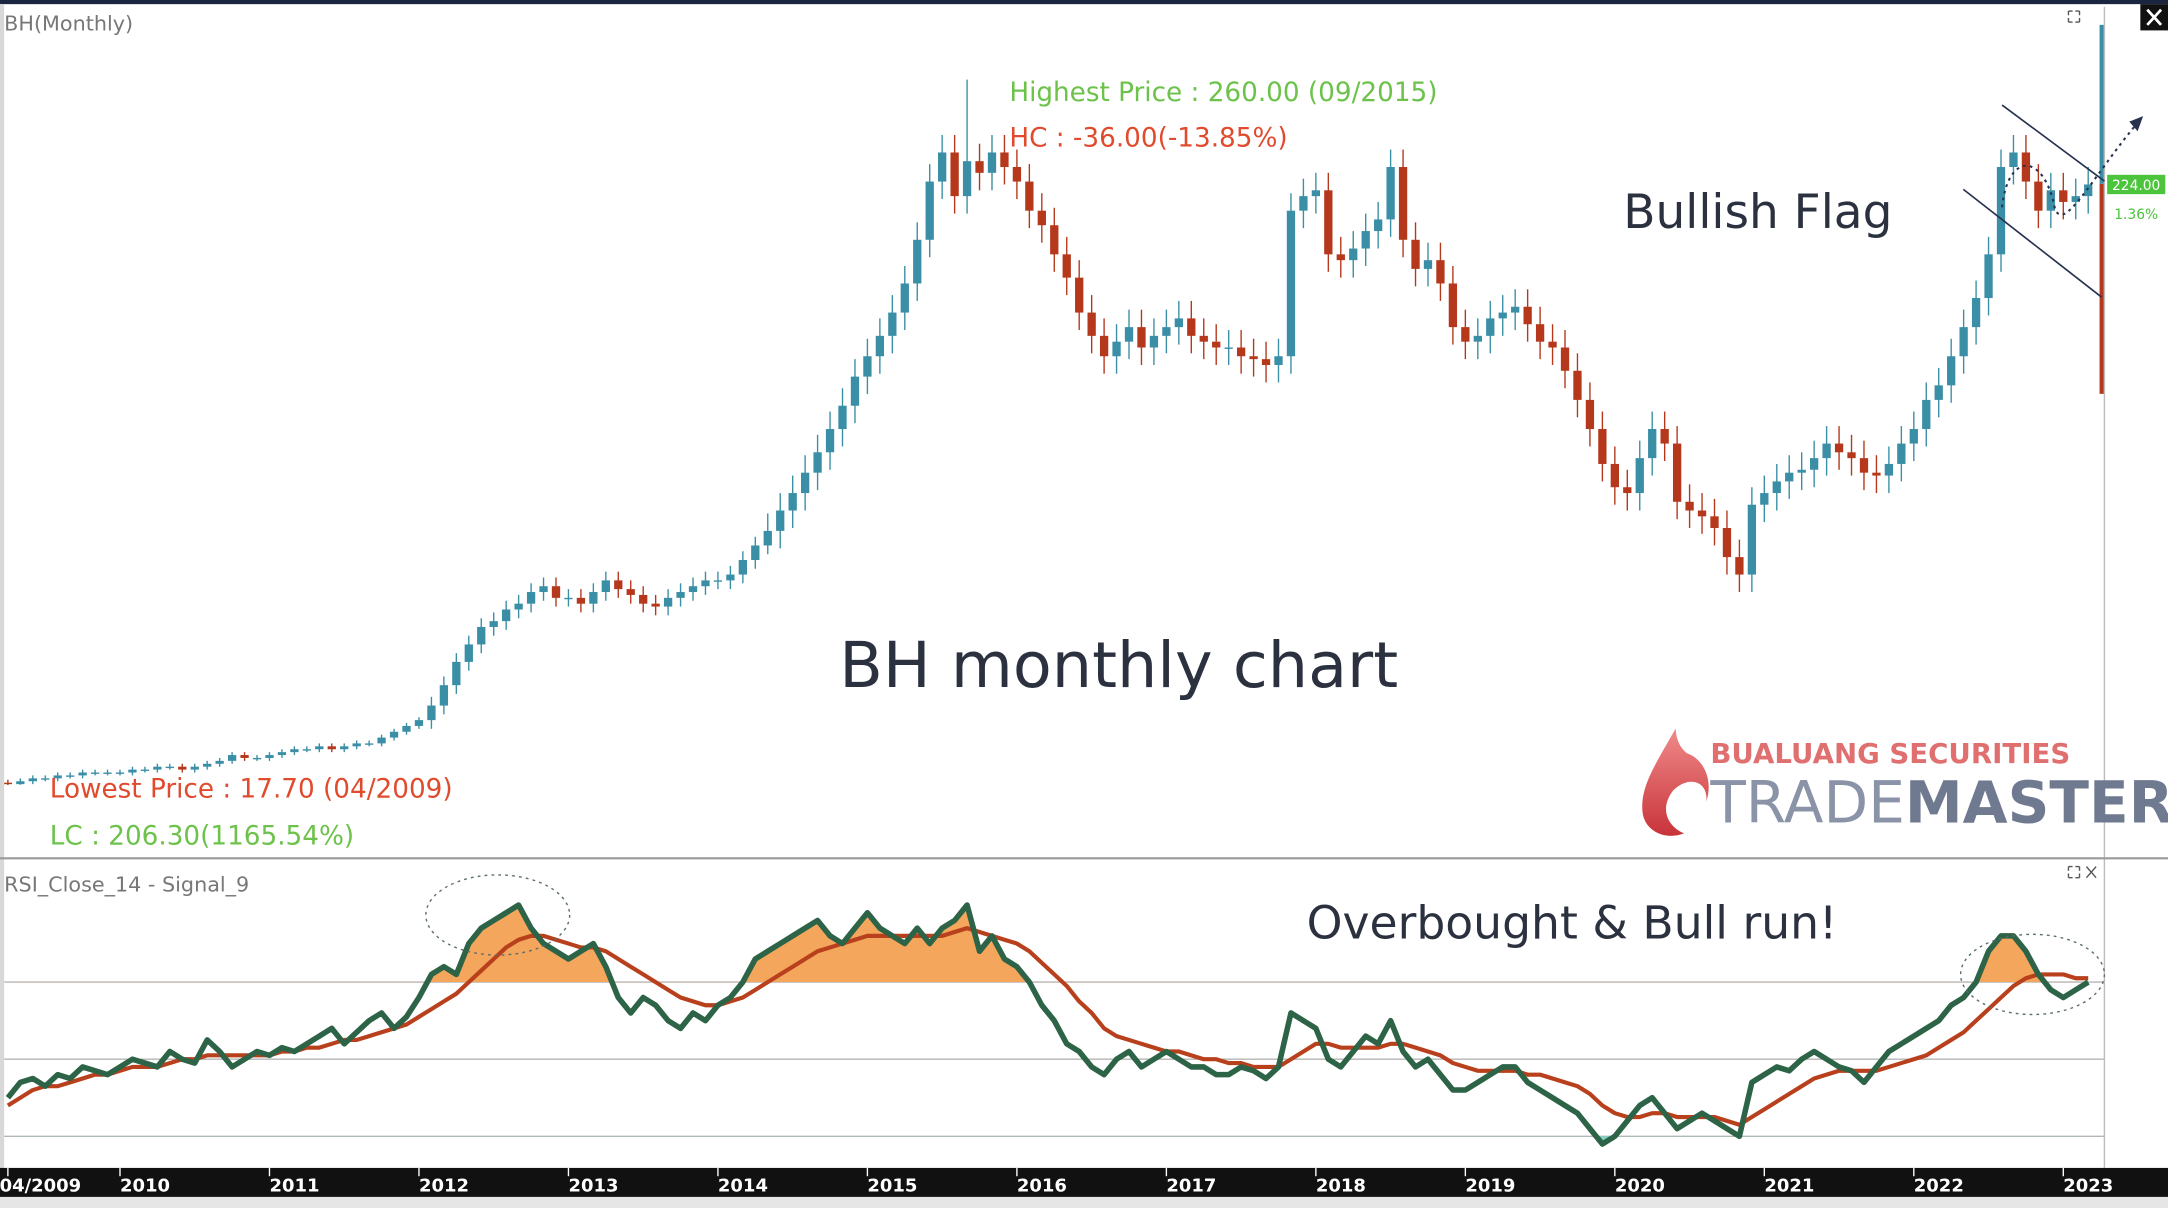 This screenshot has height=1208, width=2168. I want to click on overbought-circle, so click(498, 915).